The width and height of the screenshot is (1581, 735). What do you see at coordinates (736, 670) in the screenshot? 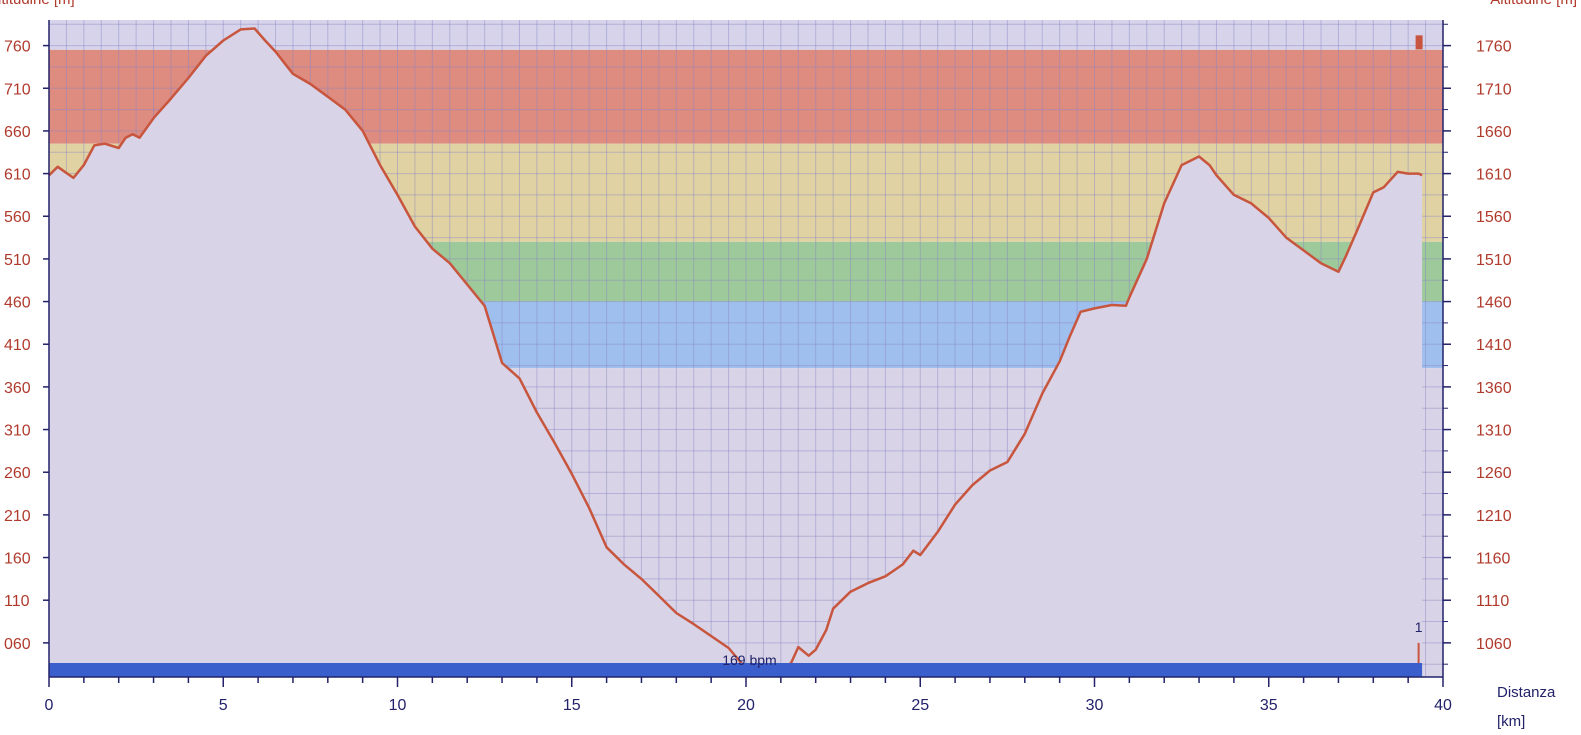
I see `heart-rate-bar` at bounding box center [736, 670].